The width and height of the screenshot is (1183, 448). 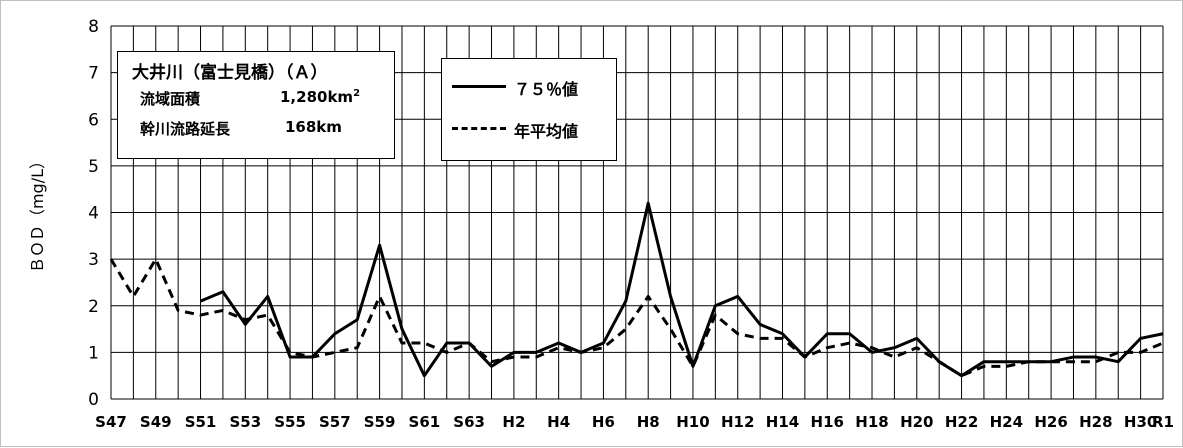 I want to click on x-tick-label: H8, so click(x=648, y=422).